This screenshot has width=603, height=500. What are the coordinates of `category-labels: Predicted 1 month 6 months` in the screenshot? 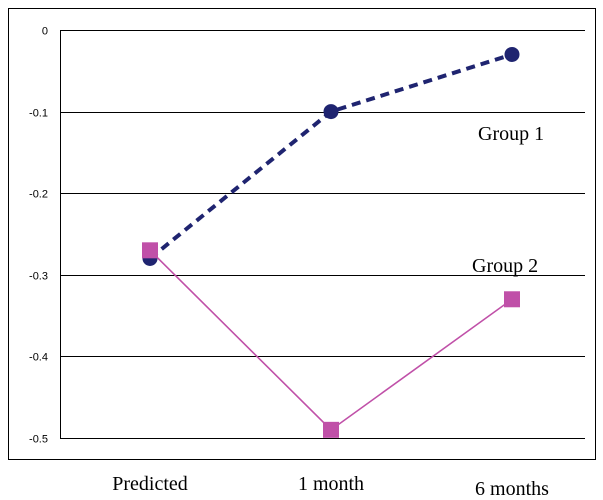 It's located at (330, 486).